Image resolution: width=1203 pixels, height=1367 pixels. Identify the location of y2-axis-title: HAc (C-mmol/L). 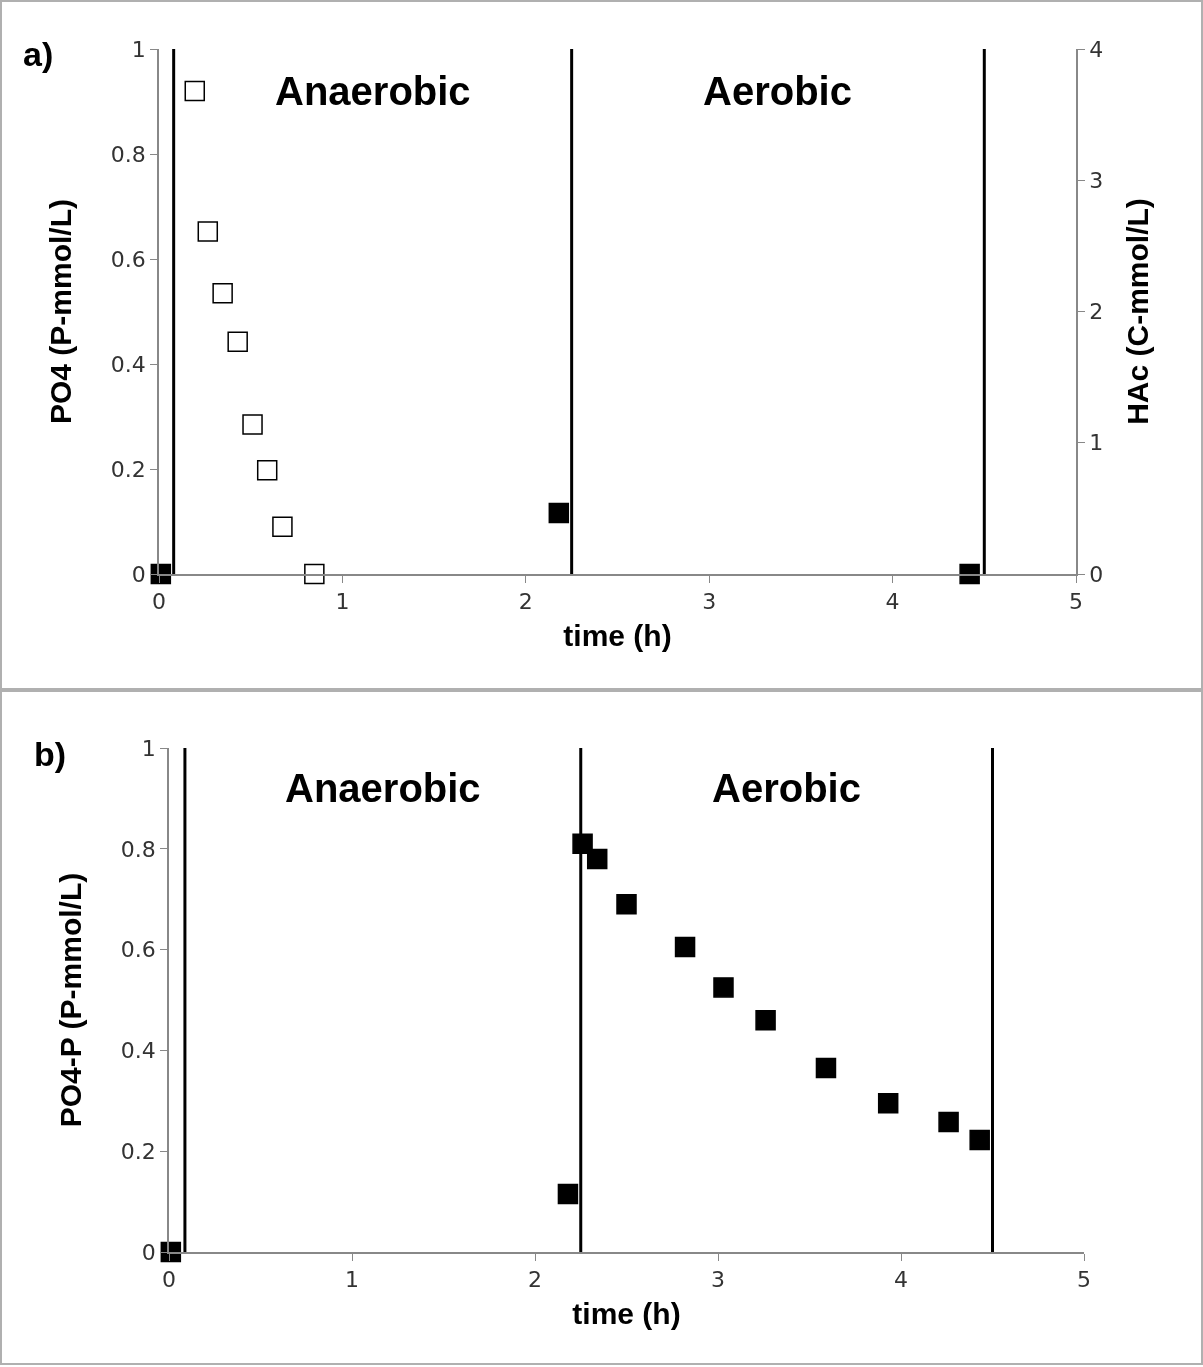
(1138, 311).